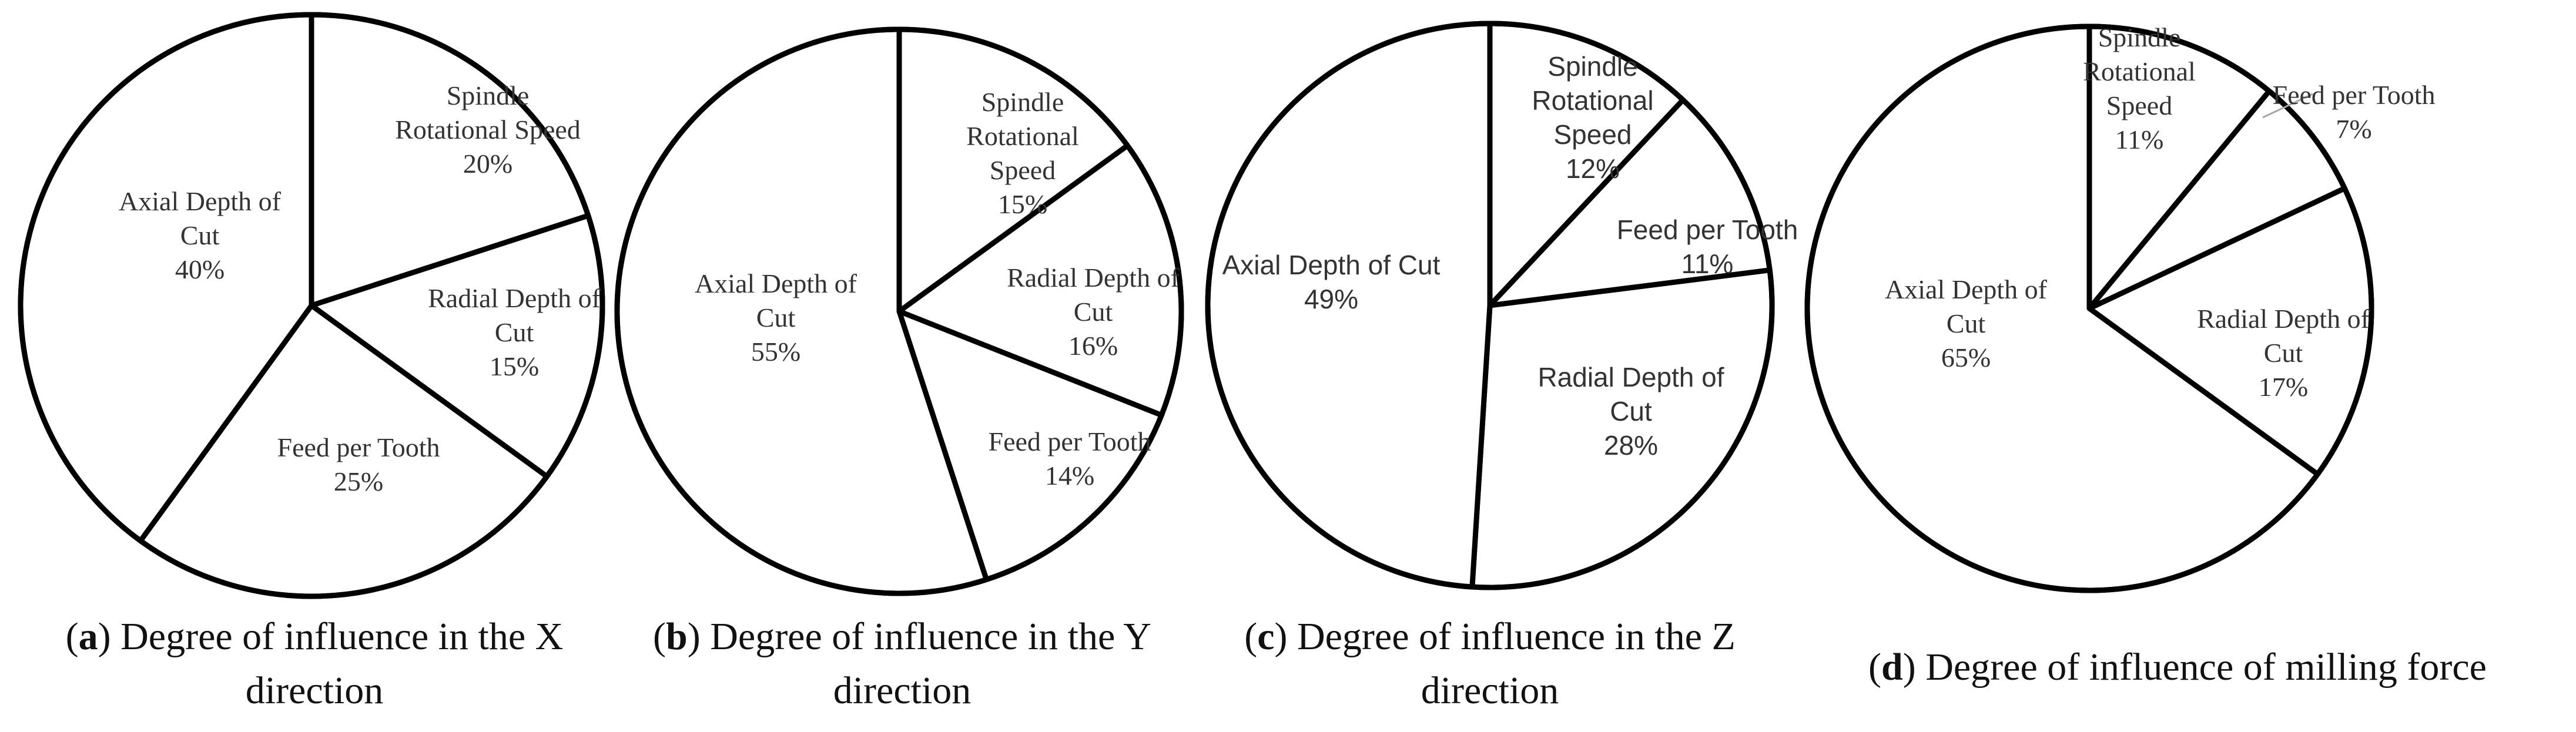  What do you see at coordinates (1707, 246) in the screenshot?
I see `slice-label-feed-per-tooth: Feed per Tooth 11%` at bounding box center [1707, 246].